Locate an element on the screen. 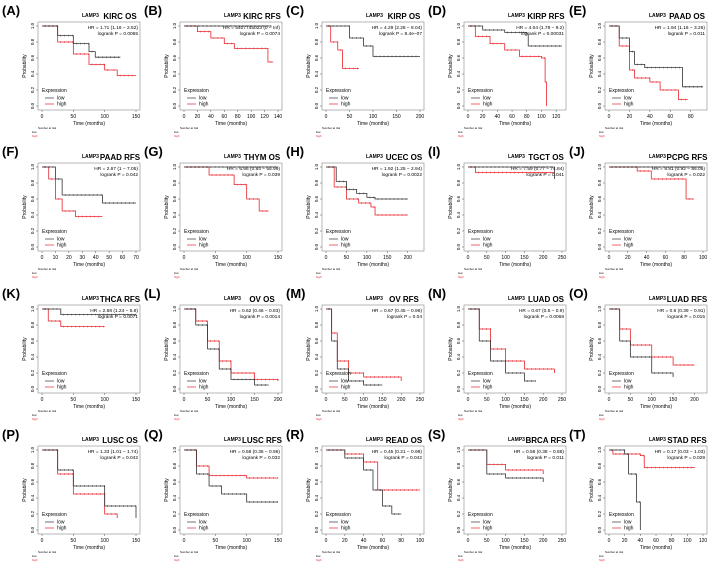 The height and width of the screenshot is (562, 709). hr-text: HR = 0.62 (0.46 − 0.83) is located at coordinates (255, 311).